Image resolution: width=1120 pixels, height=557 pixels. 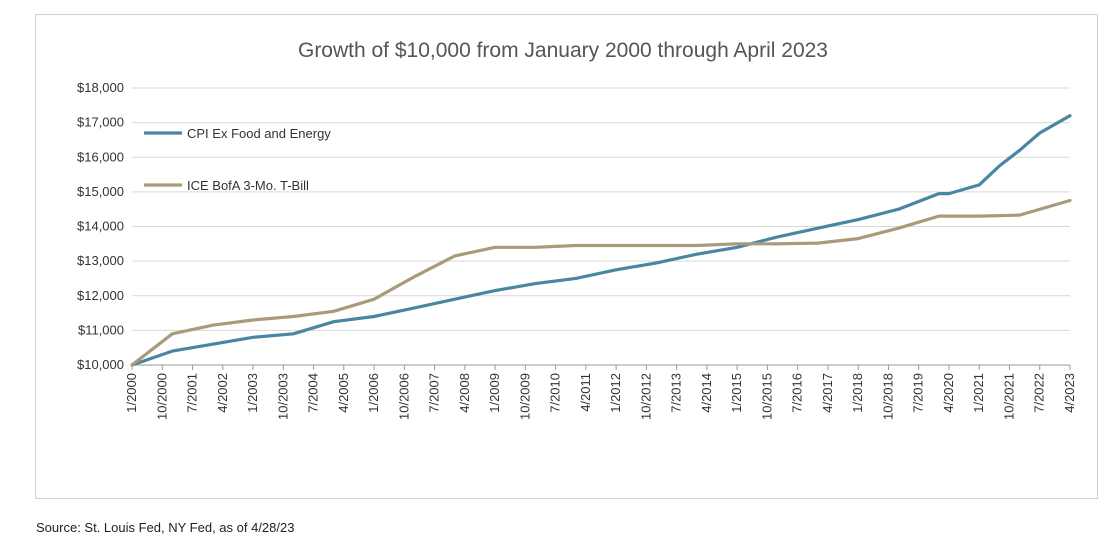 What do you see at coordinates (259, 133) in the screenshot?
I see `legend-label: CPI Ex Food and Energy` at bounding box center [259, 133].